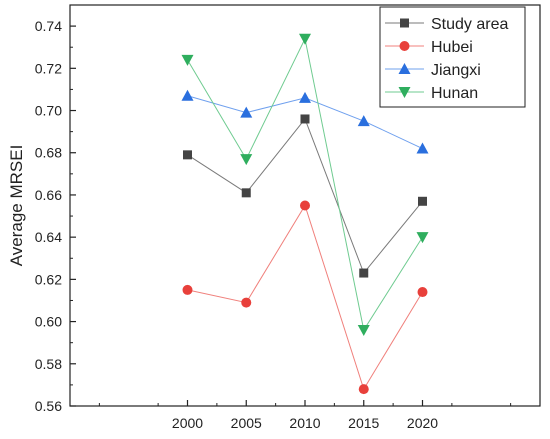 Image resolution: width=550 pixels, height=439 pixels. I want to click on x-tick-label: 2010, so click(304, 423).